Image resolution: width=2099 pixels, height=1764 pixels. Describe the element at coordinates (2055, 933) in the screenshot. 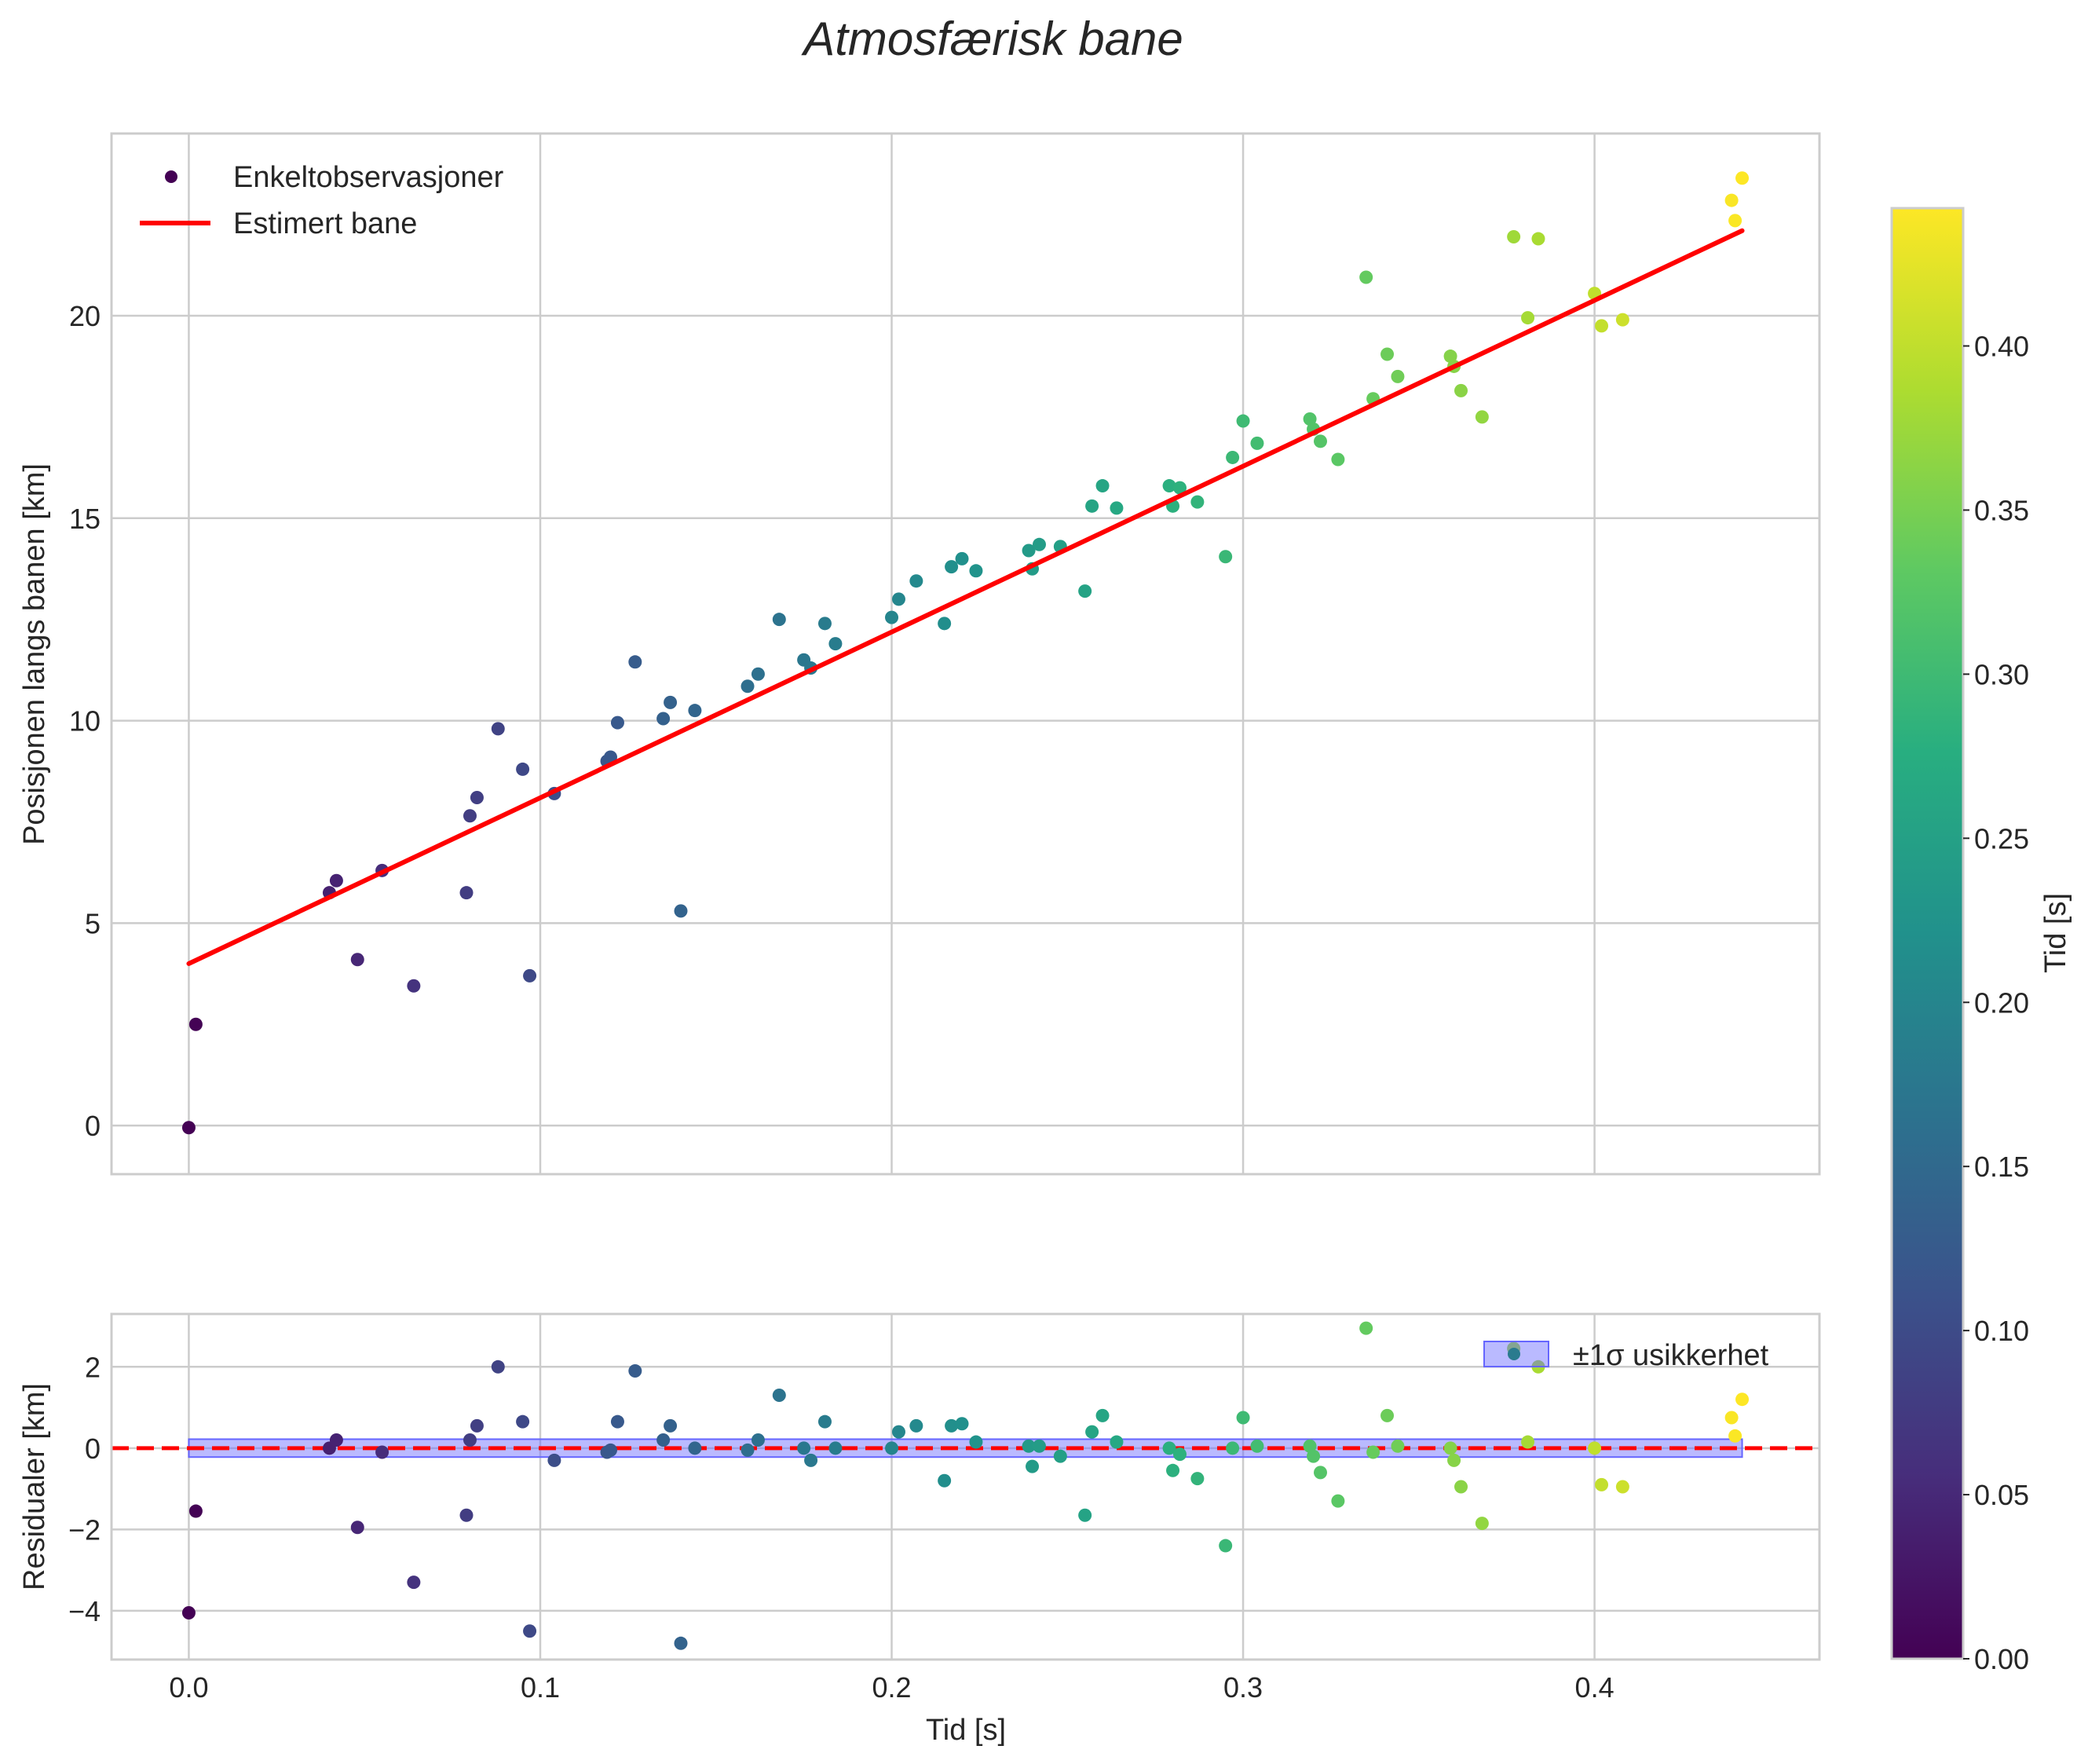

I see `colorbar-label: Tid [s]` at that location.